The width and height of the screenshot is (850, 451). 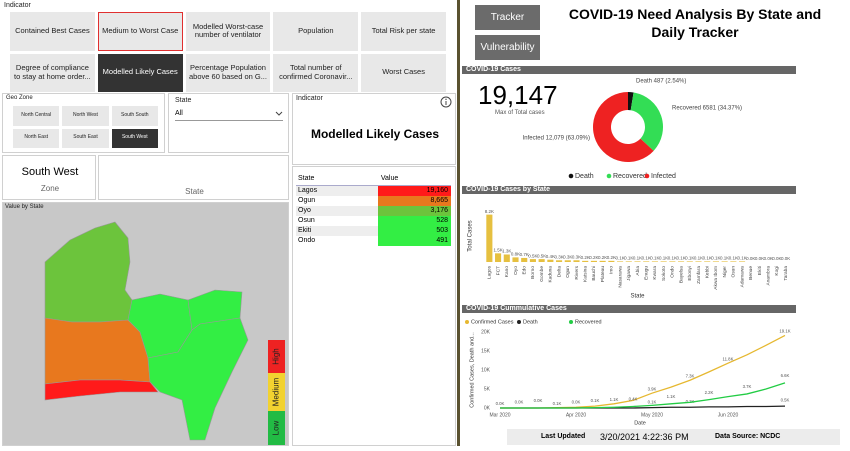 What do you see at coordinates (595, 400) in the screenshot?
I see `point-label: 0.1K` at bounding box center [595, 400].